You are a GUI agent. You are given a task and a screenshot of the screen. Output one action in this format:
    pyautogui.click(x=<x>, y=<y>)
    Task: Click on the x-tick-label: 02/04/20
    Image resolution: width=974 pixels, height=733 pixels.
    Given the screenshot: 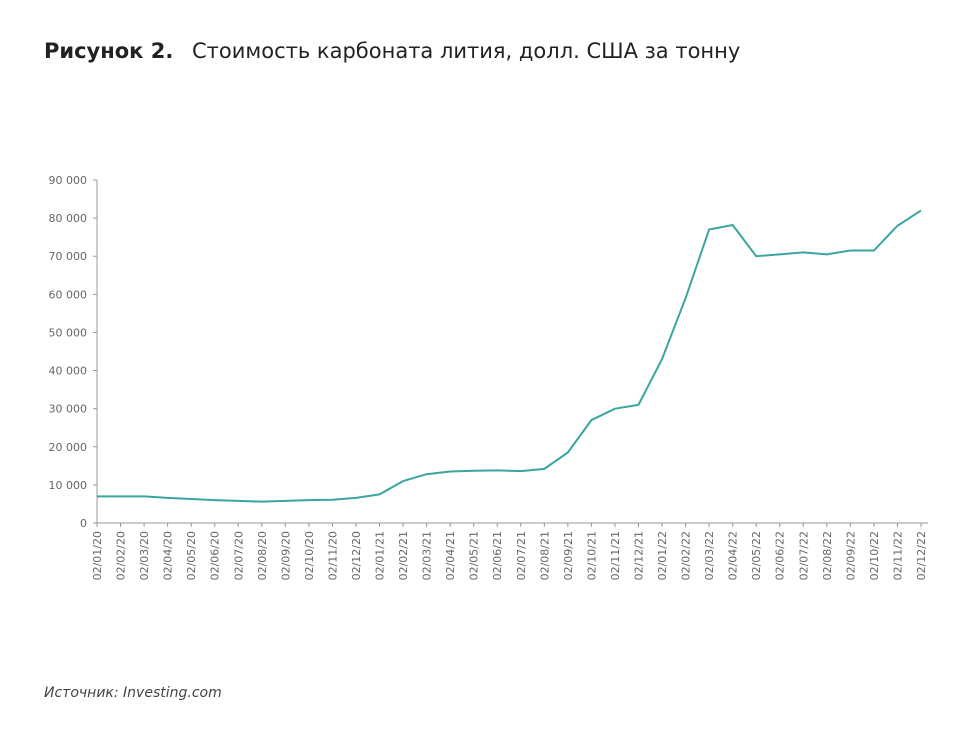 What is the action you would take?
    pyautogui.click(x=168, y=555)
    